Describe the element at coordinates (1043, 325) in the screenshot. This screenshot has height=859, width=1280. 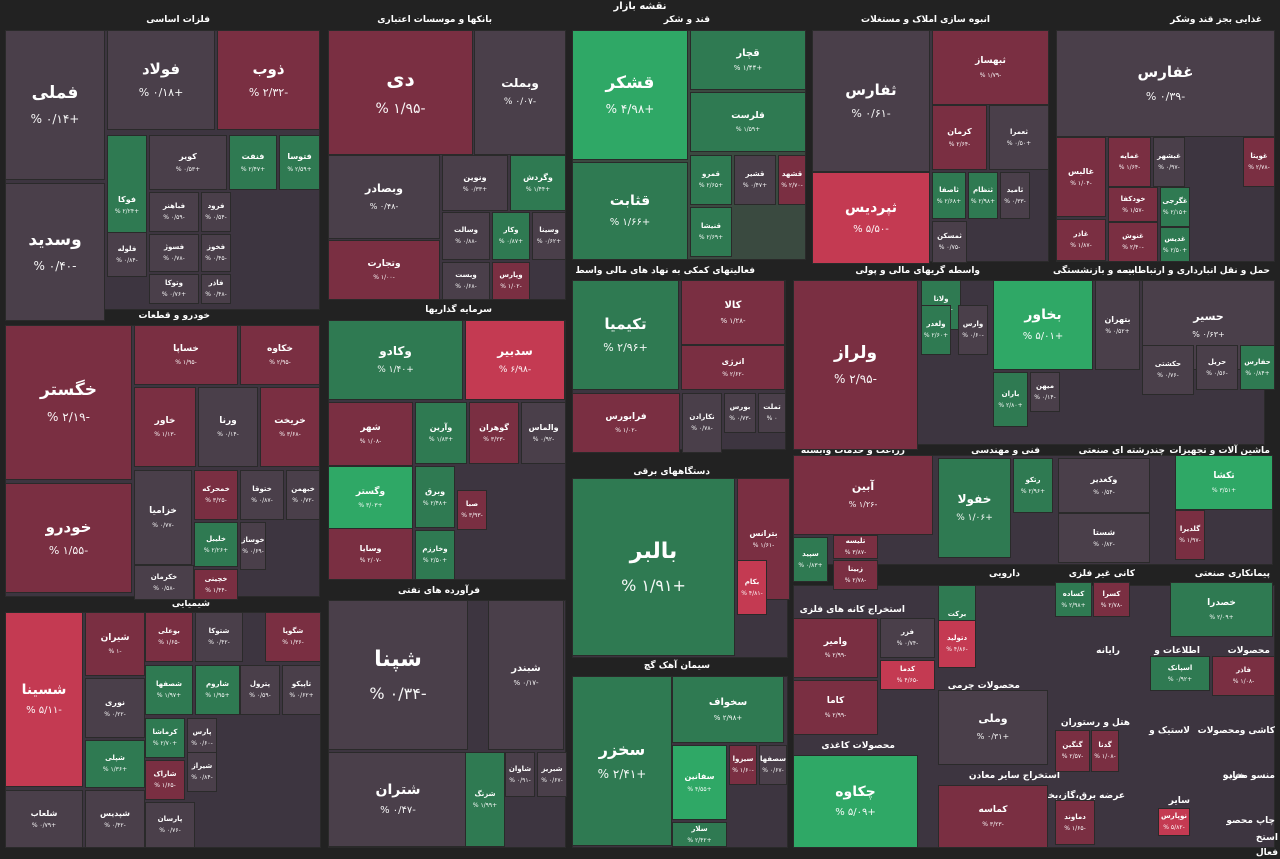
I see `stock-tile: بخاور +۵/۰۱ %` at that location.